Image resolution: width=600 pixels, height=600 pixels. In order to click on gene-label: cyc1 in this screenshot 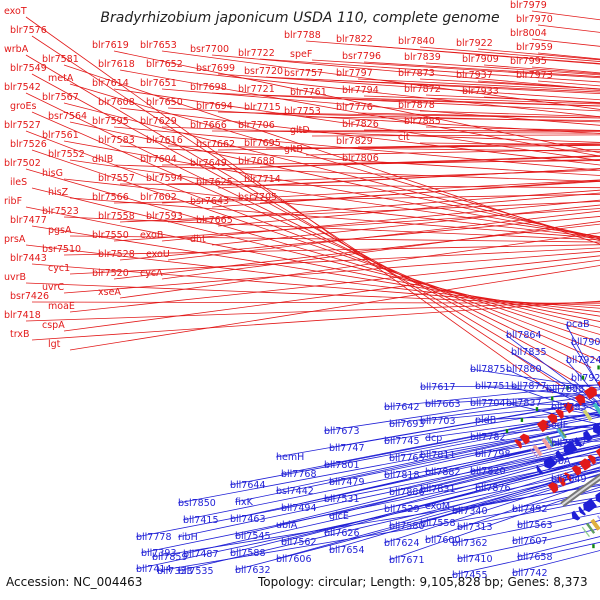, I will do `click(59, 268)`.